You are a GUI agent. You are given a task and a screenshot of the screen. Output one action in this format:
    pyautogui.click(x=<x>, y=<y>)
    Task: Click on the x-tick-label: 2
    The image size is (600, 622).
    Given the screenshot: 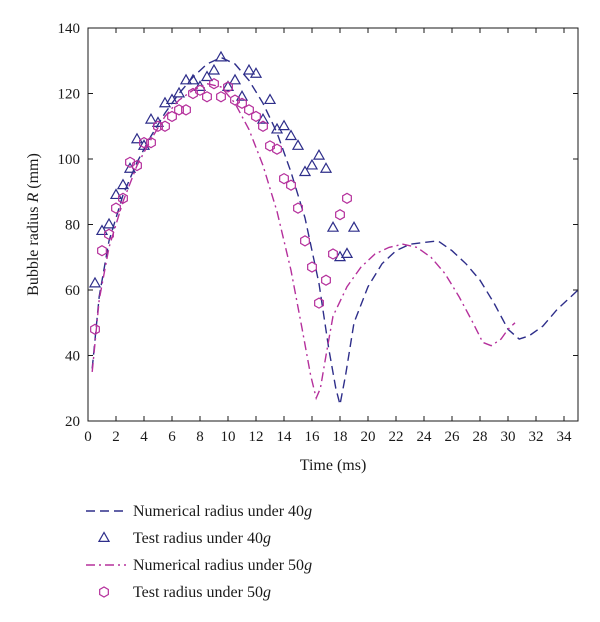 What is the action you would take?
    pyautogui.click(x=116, y=437)
    